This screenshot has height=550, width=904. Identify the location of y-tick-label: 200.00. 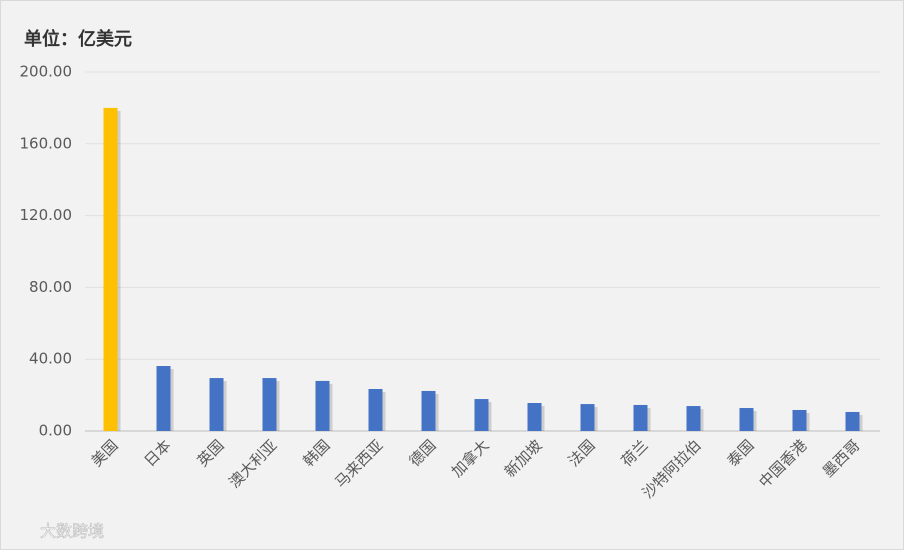
(46, 72).